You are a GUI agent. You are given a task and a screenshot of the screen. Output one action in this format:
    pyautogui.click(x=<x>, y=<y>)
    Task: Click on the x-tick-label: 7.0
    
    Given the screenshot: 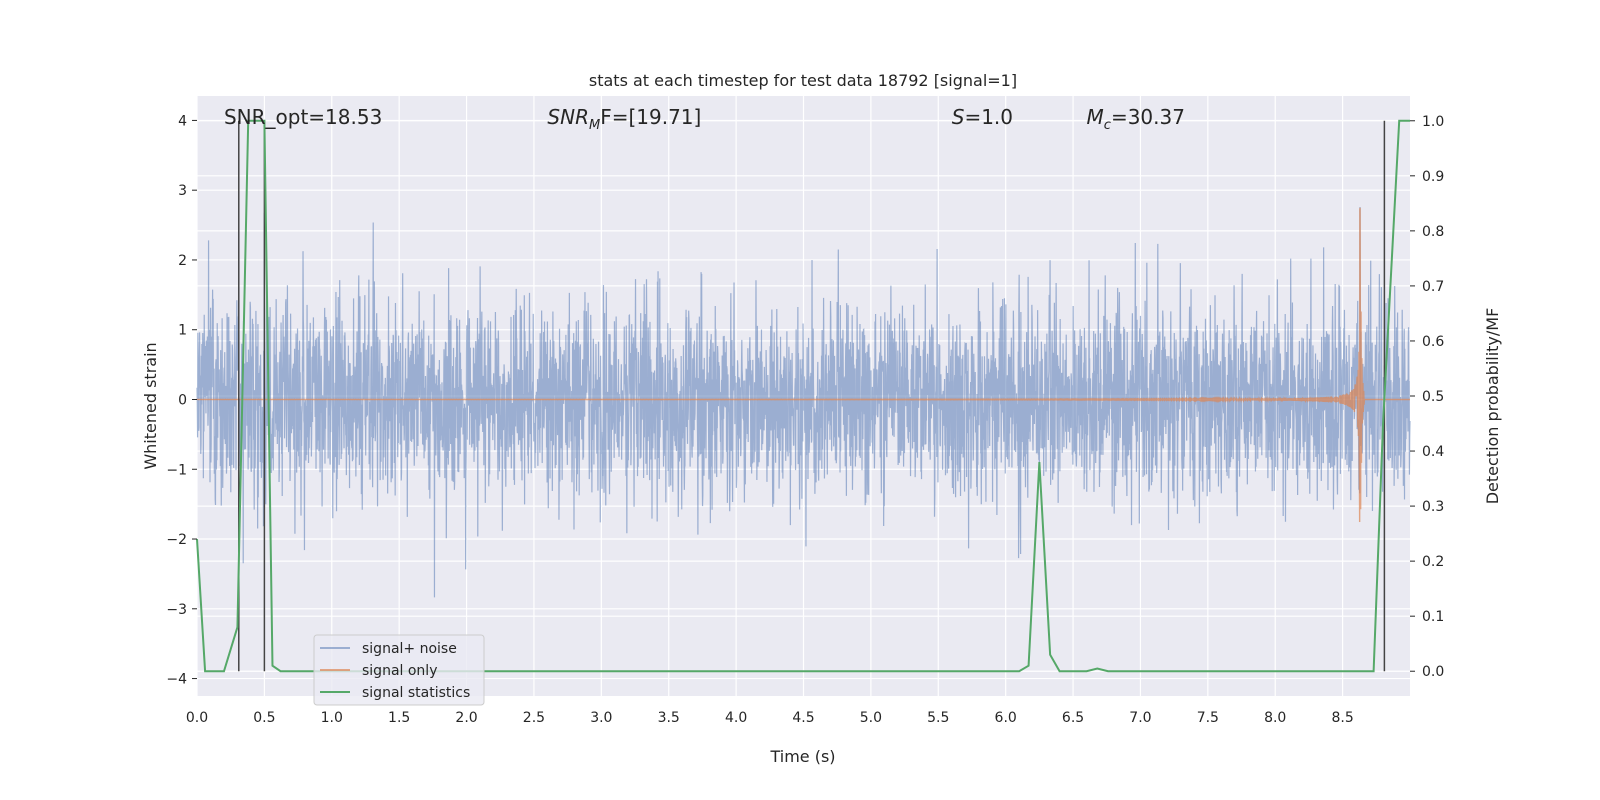 What is the action you would take?
    pyautogui.click(x=1140, y=718)
    